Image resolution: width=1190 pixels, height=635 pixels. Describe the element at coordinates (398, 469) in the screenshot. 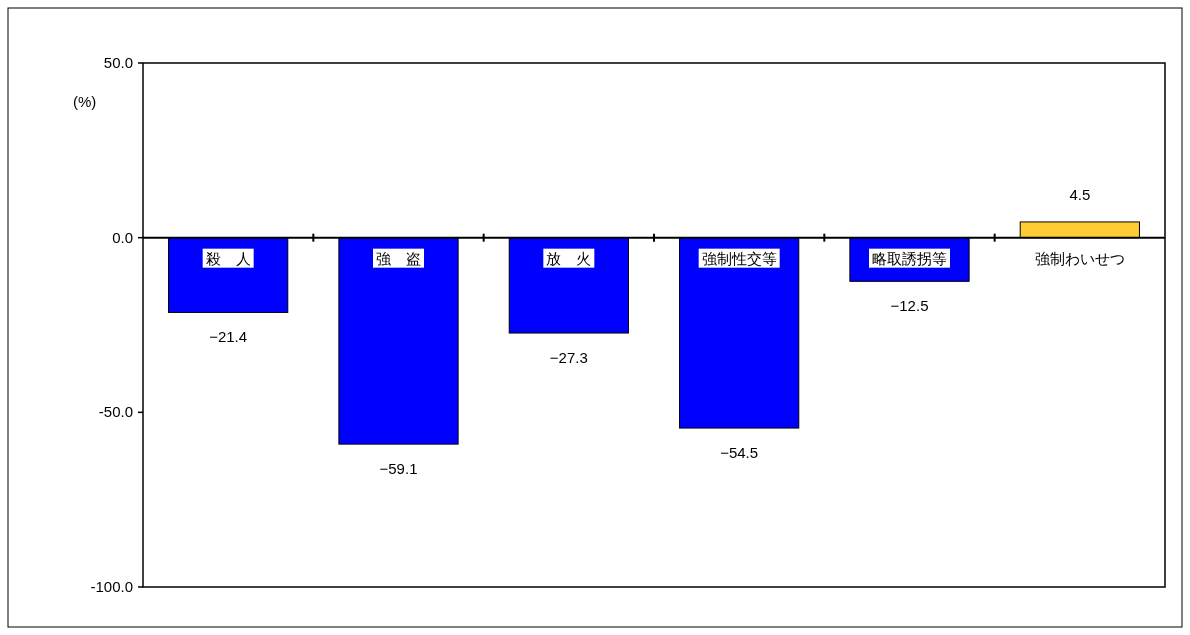

I see `data-label: −59.1` at that location.